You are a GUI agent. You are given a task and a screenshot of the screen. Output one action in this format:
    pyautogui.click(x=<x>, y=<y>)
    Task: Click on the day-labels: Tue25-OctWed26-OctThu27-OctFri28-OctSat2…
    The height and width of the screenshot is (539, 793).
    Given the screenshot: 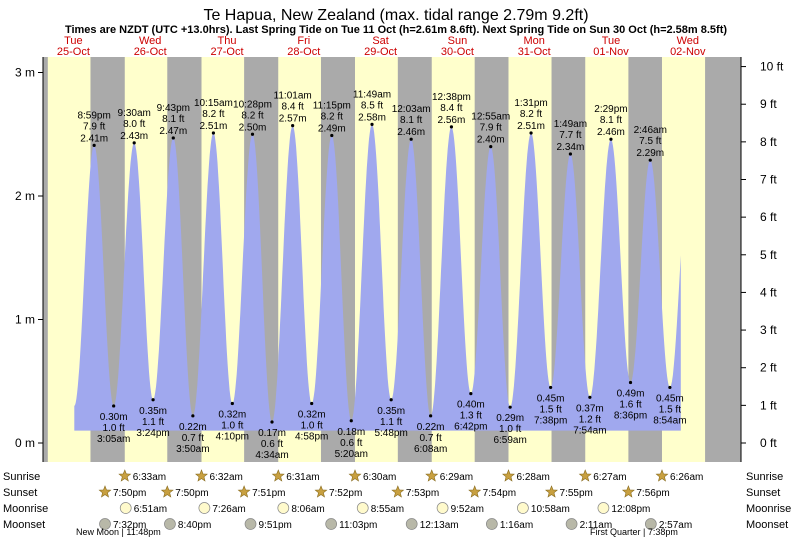 What is the action you would take?
    pyautogui.click(x=381, y=46)
    